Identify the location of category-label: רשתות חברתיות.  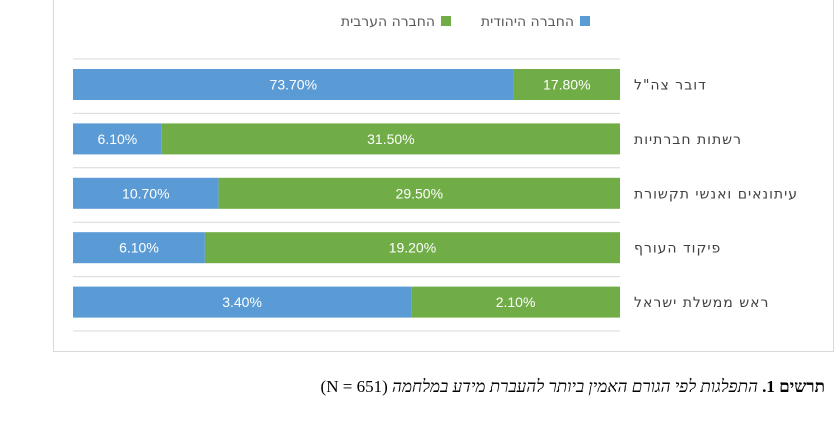
(688, 140).